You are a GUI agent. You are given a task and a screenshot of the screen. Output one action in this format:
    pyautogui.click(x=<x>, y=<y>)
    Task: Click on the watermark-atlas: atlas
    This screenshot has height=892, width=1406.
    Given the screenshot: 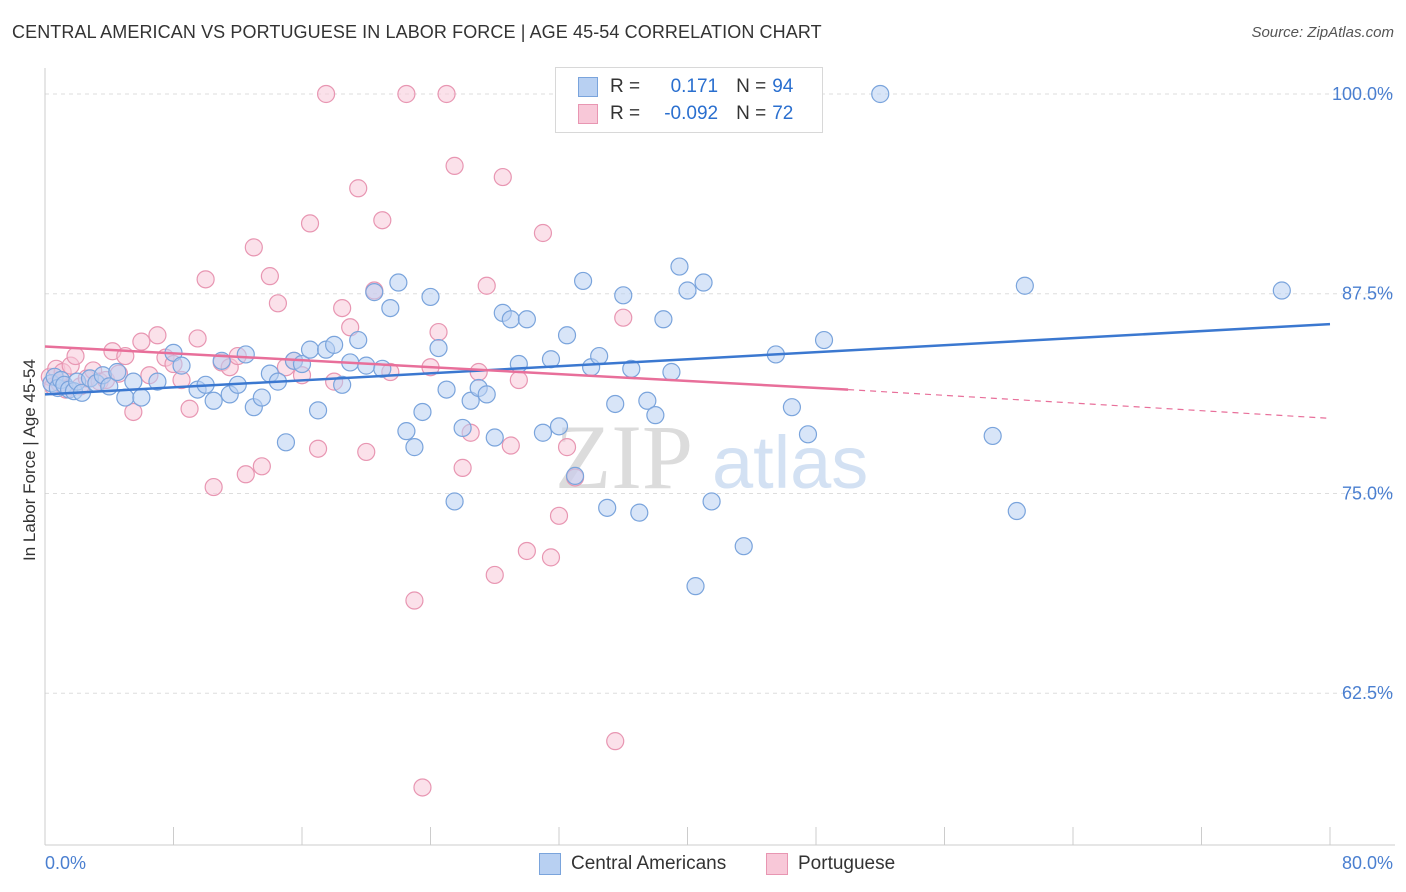 What is the action you would take?
    pyautogui.click(x=790, y=462)
    